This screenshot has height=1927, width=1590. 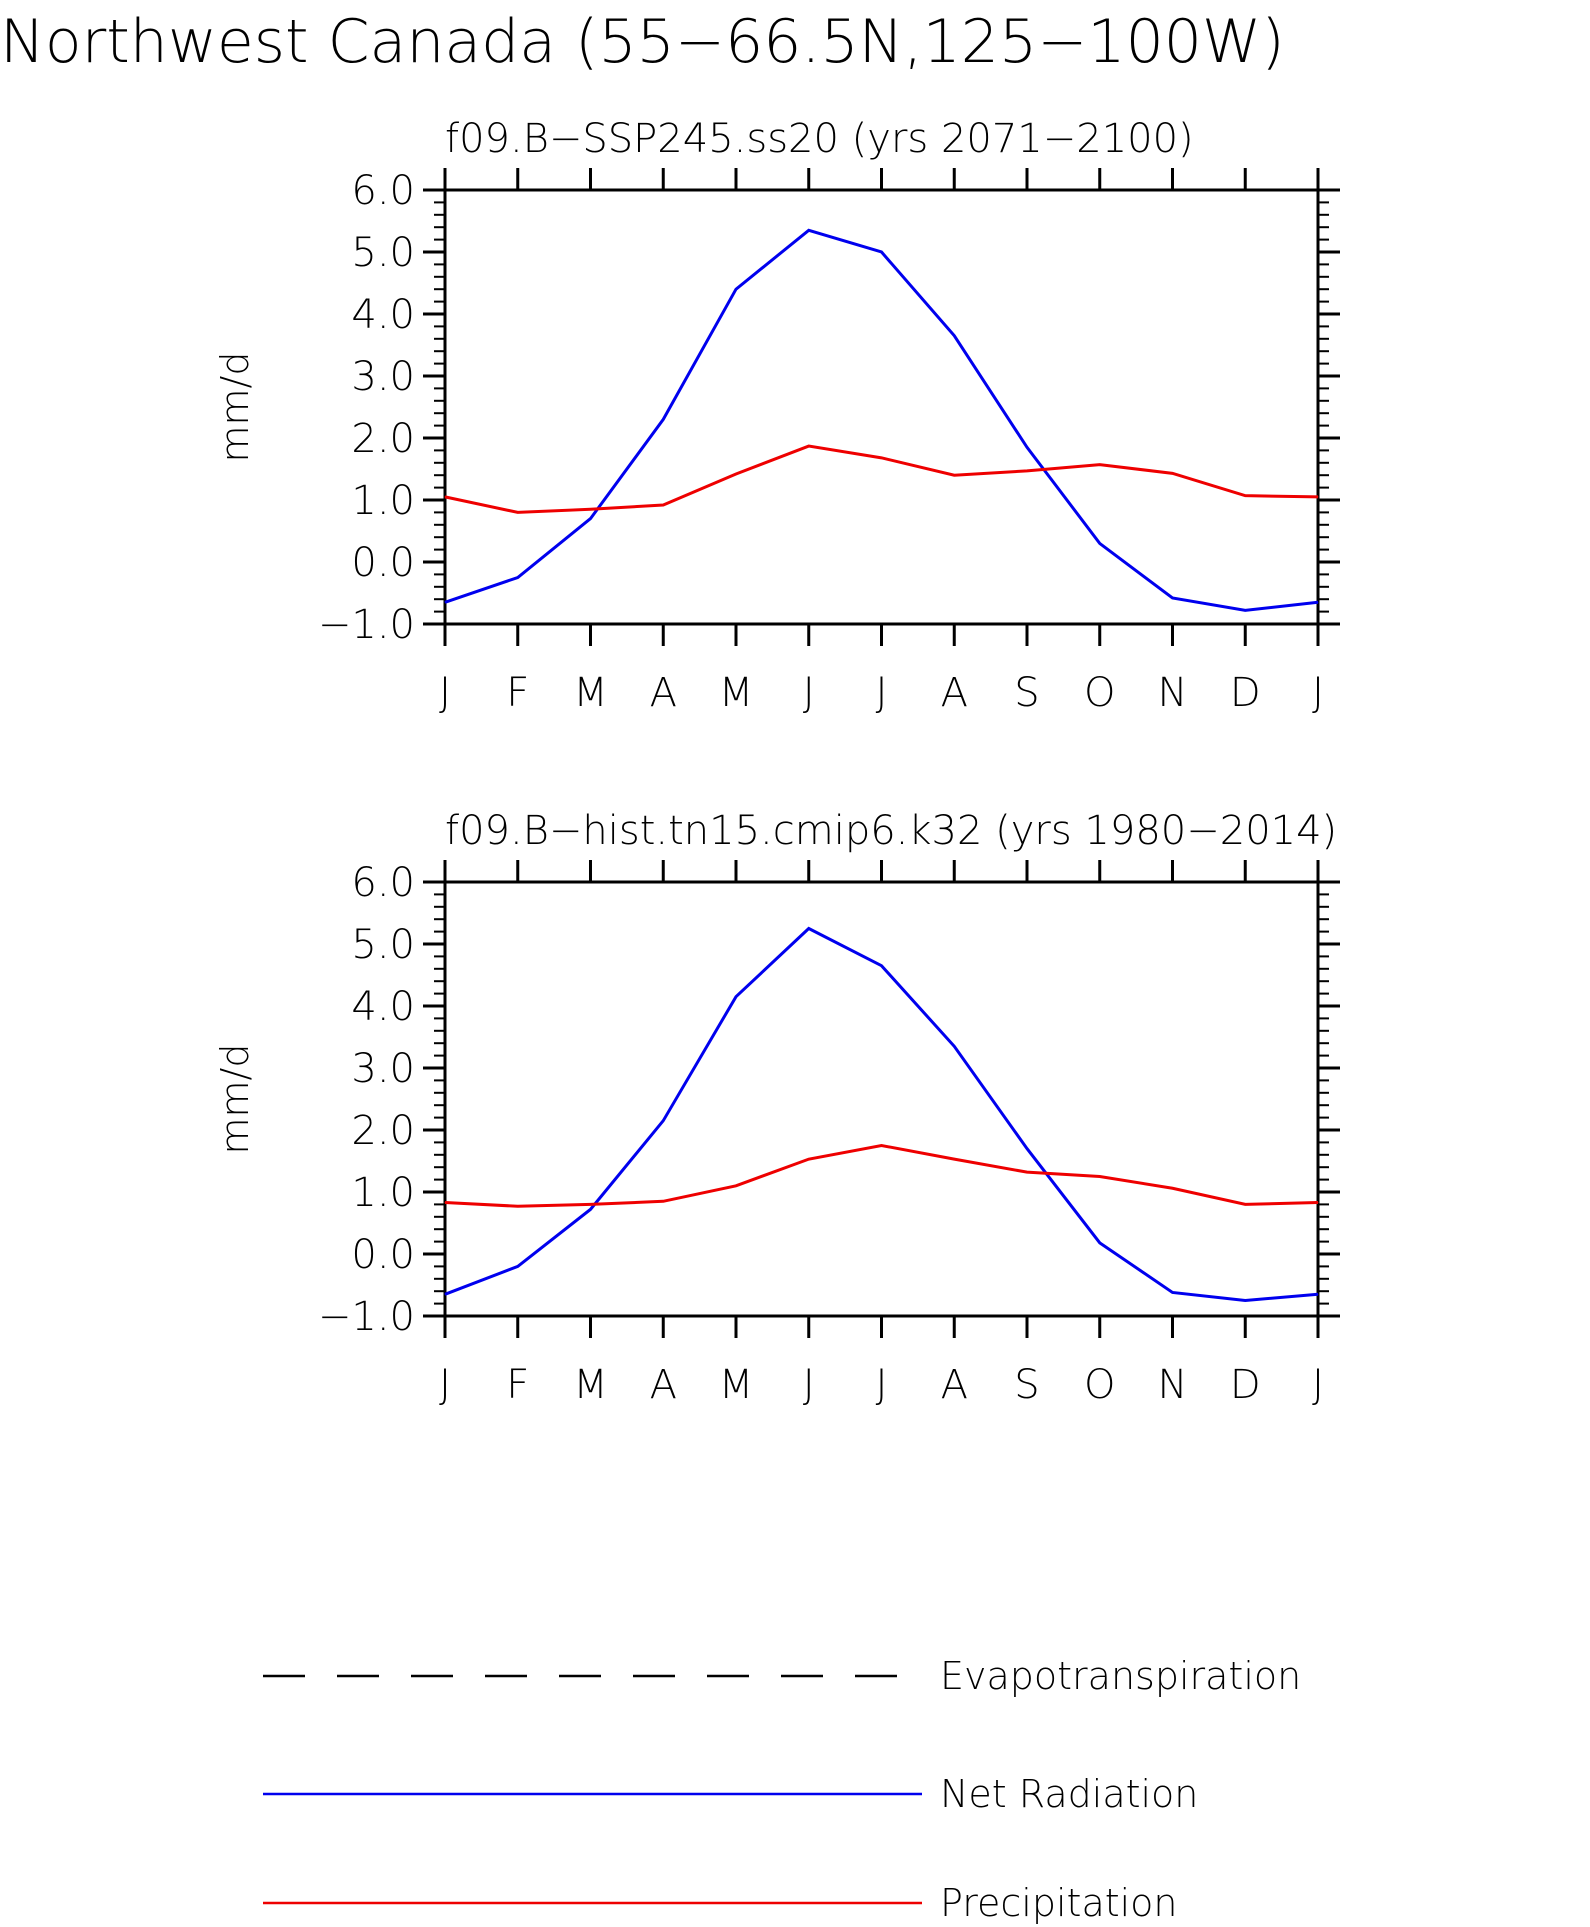 What do you see at coordinates (642, 42) in the screenshot?
I see `figure-title: Northwest Canada (55−66.5N,125−100W)` at bounding box center [642, 42].